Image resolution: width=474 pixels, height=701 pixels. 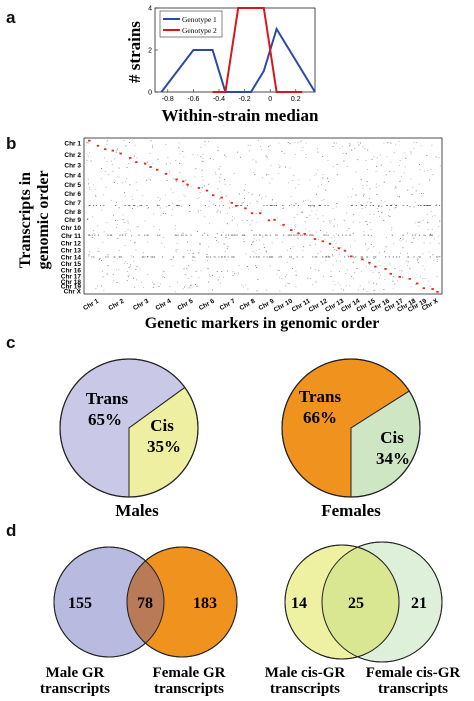 What do you see at coordinates (351, 428) in the screenshot?
I see `females-pie-chart` at bounding box center [351, 428].